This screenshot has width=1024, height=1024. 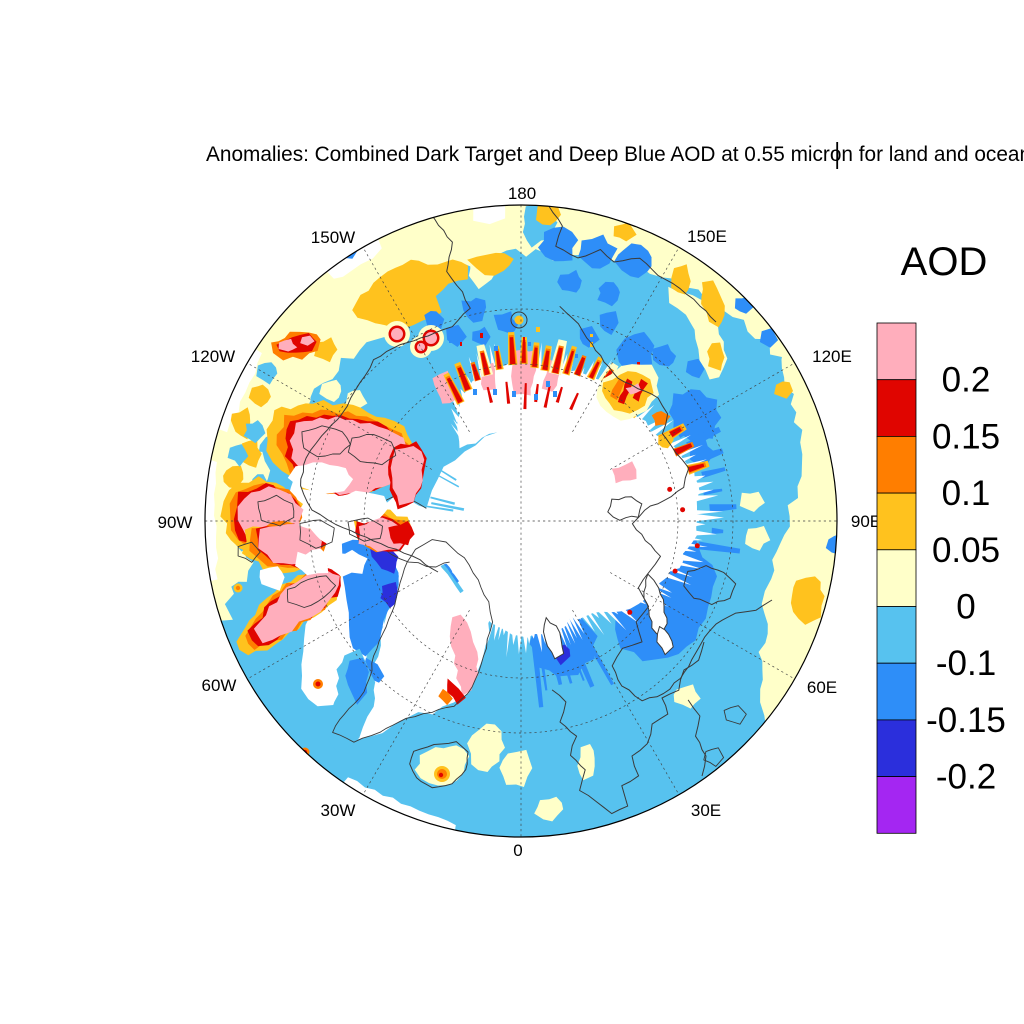 What do you see at coordinates (213, 356) in the screenshot?
I see `svg-text: 120W` at bounding box center [213, 356].